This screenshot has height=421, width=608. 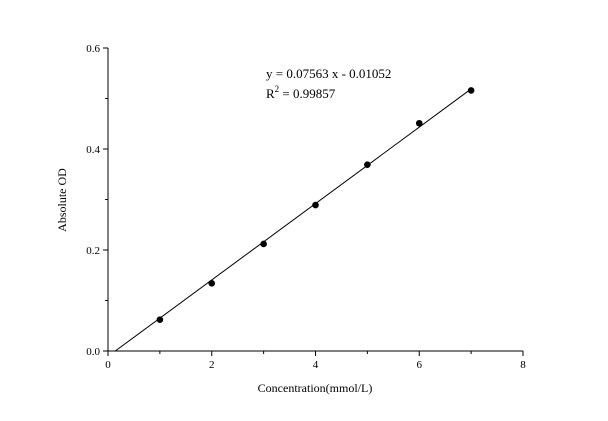 I want to click on x-tick-label: 4, so click(x=316, y=365).